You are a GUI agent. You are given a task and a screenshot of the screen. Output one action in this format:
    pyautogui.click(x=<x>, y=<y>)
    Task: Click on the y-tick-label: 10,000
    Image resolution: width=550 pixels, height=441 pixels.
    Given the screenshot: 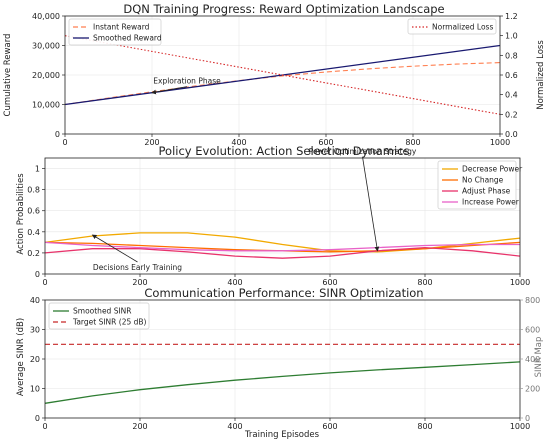 What is the action you would take?
    pyautogui.click(x=46, y=105)
    